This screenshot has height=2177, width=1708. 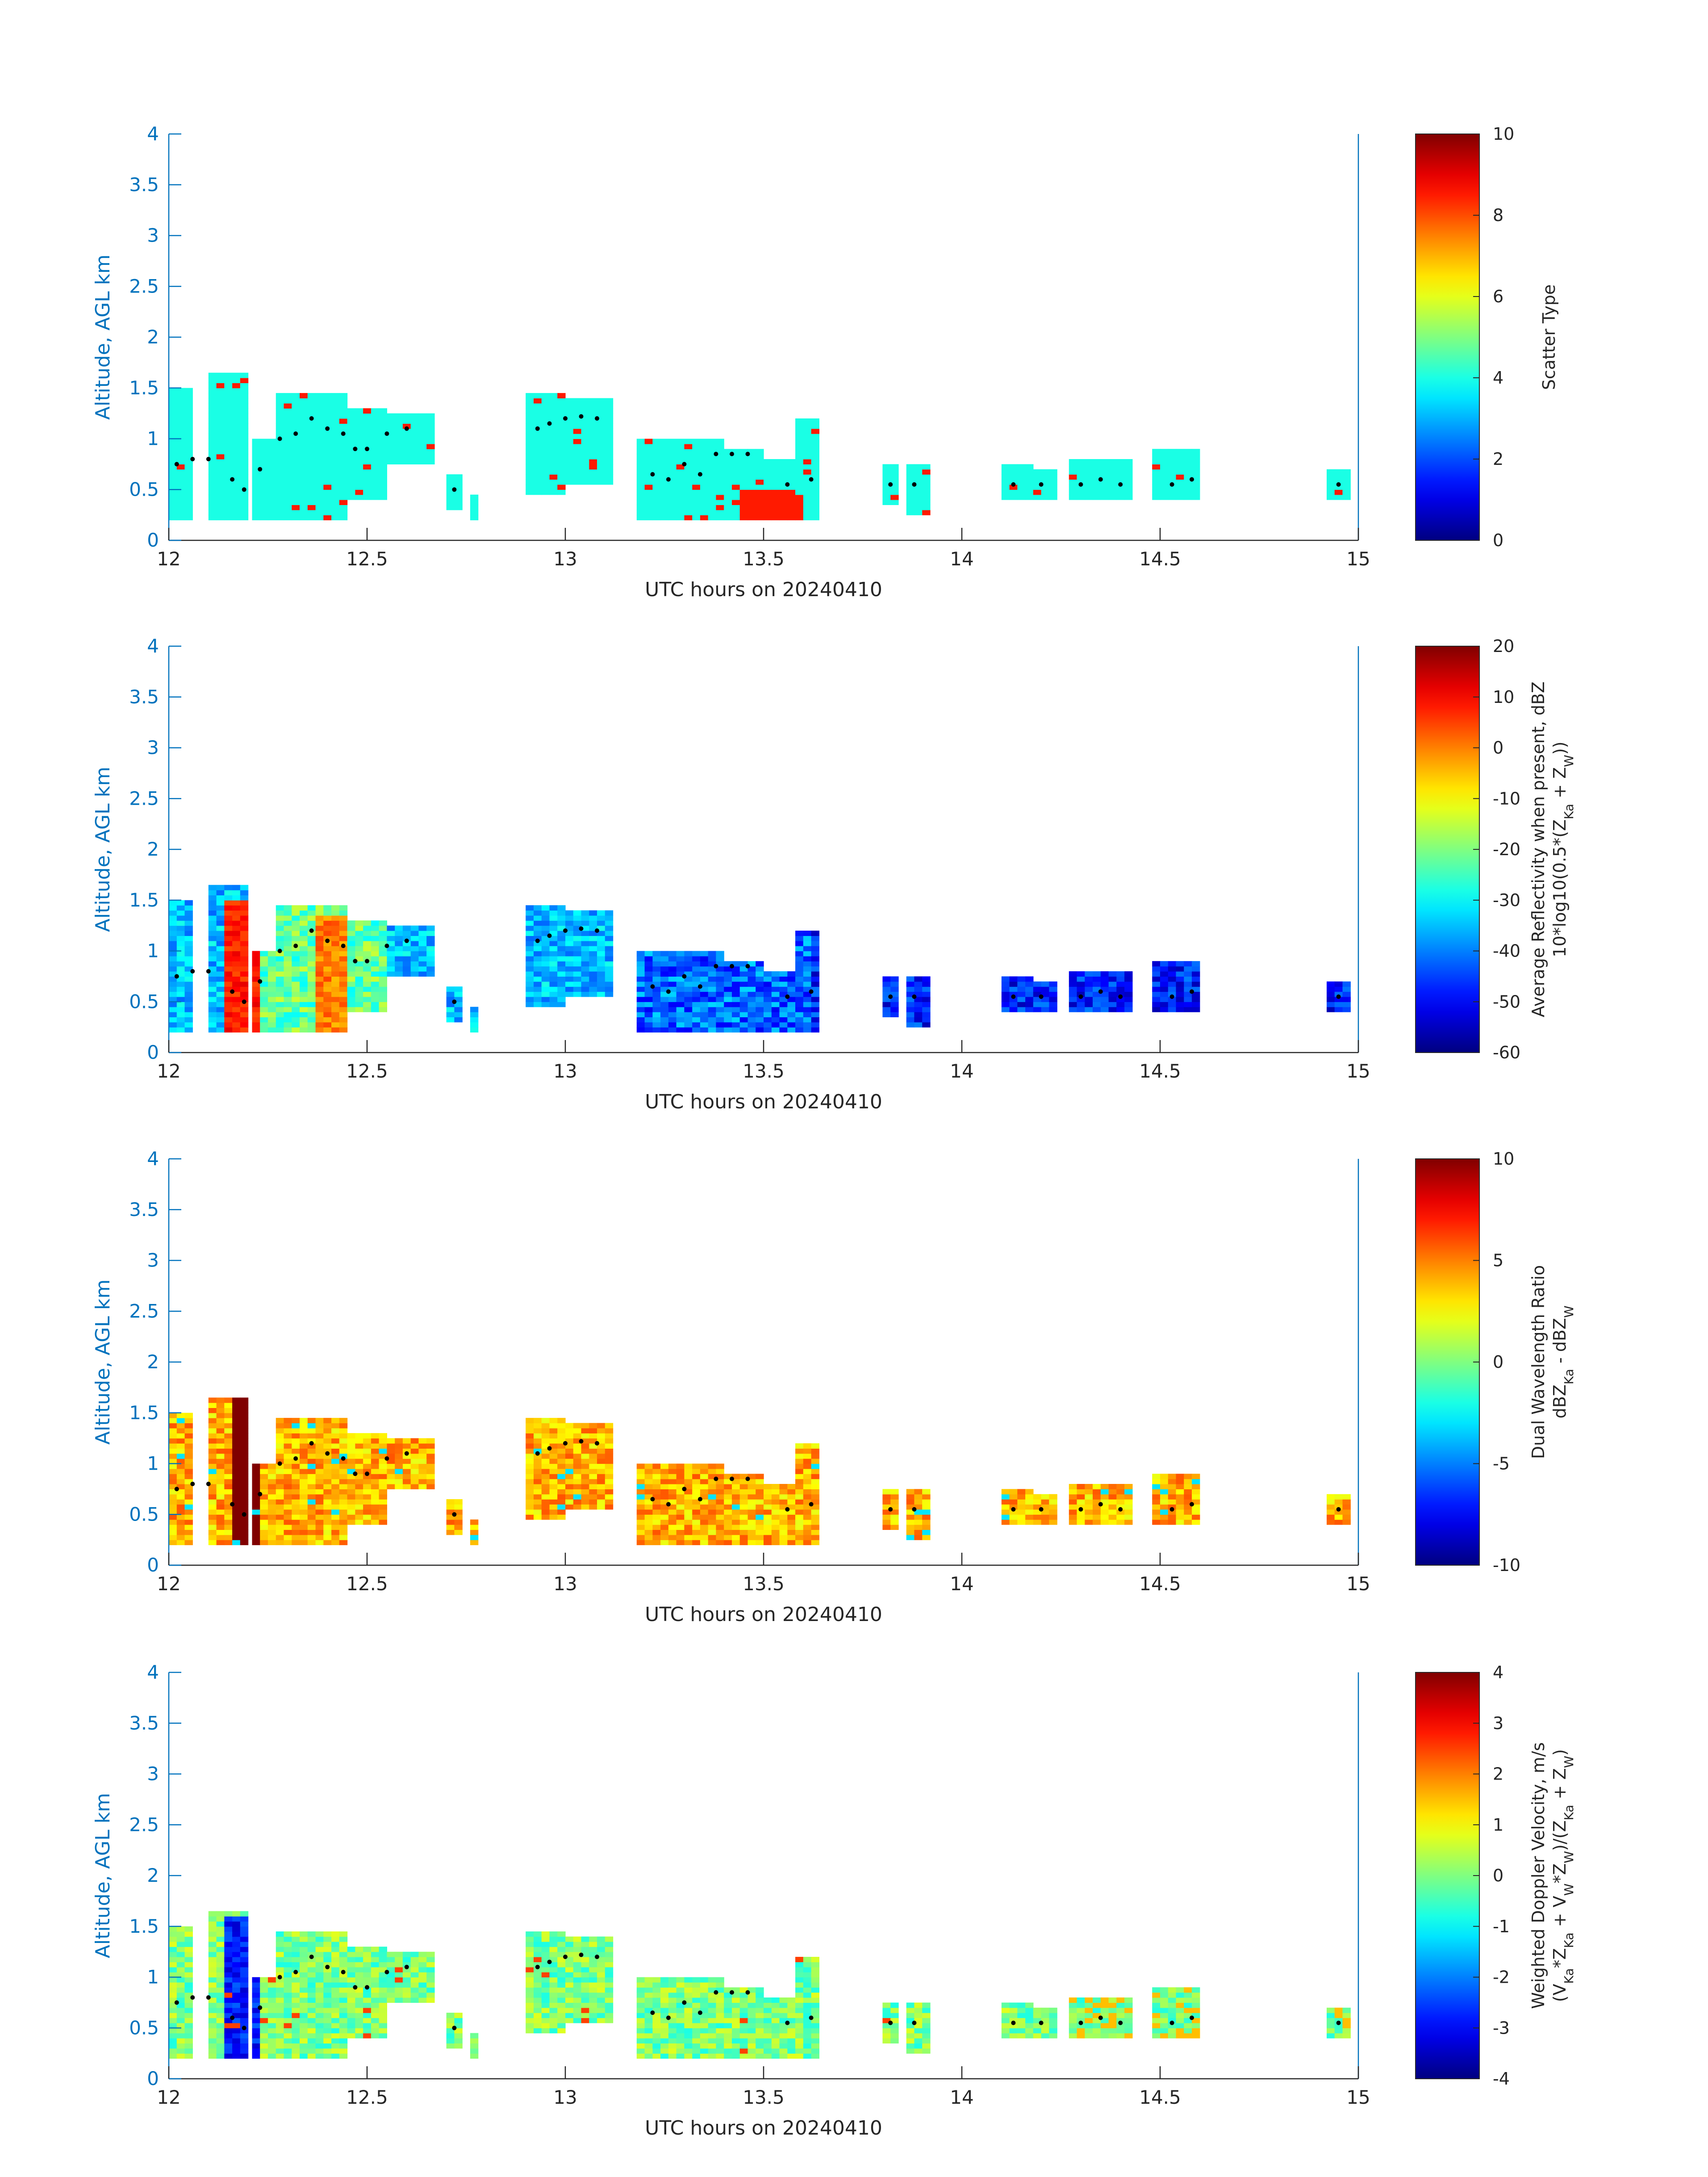 What do you see at coordinates (208, 1484) in the screenshot?
I see `boundary-marker` at bounding box center [208, 1484].